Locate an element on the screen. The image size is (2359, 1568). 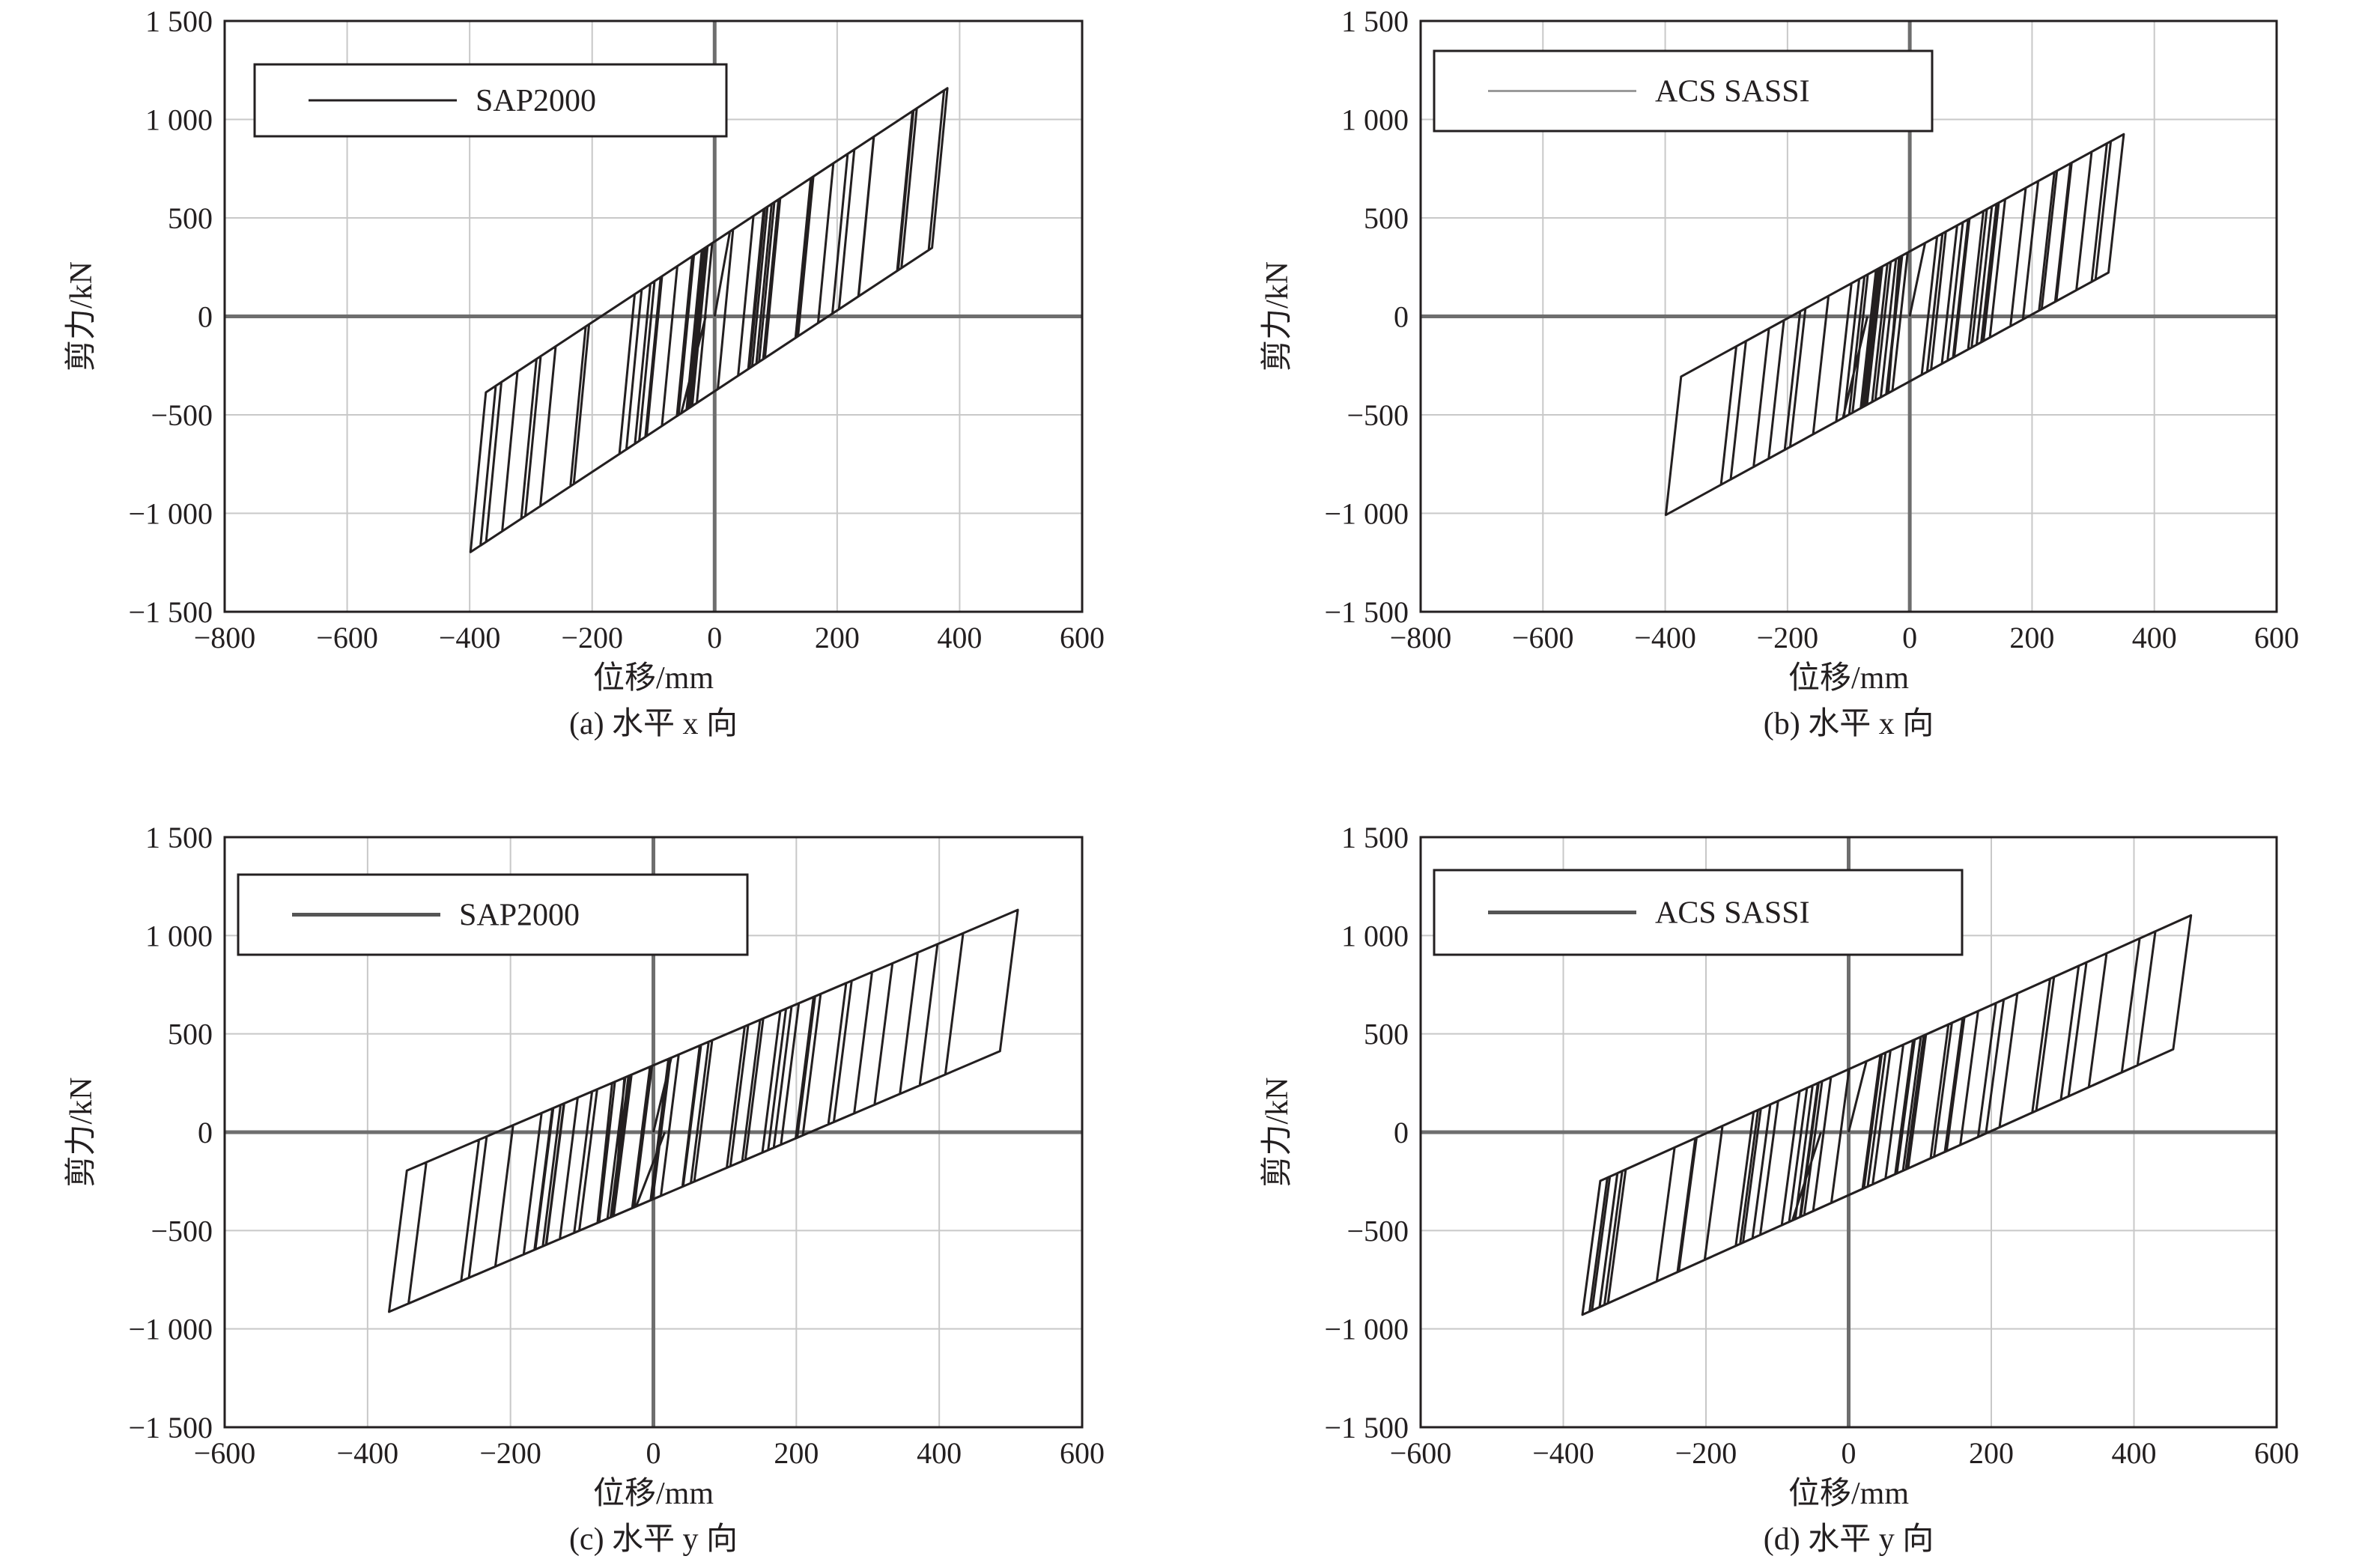
panel-caption: (a) 水平 x 向 is located at coordinates (653, 724).